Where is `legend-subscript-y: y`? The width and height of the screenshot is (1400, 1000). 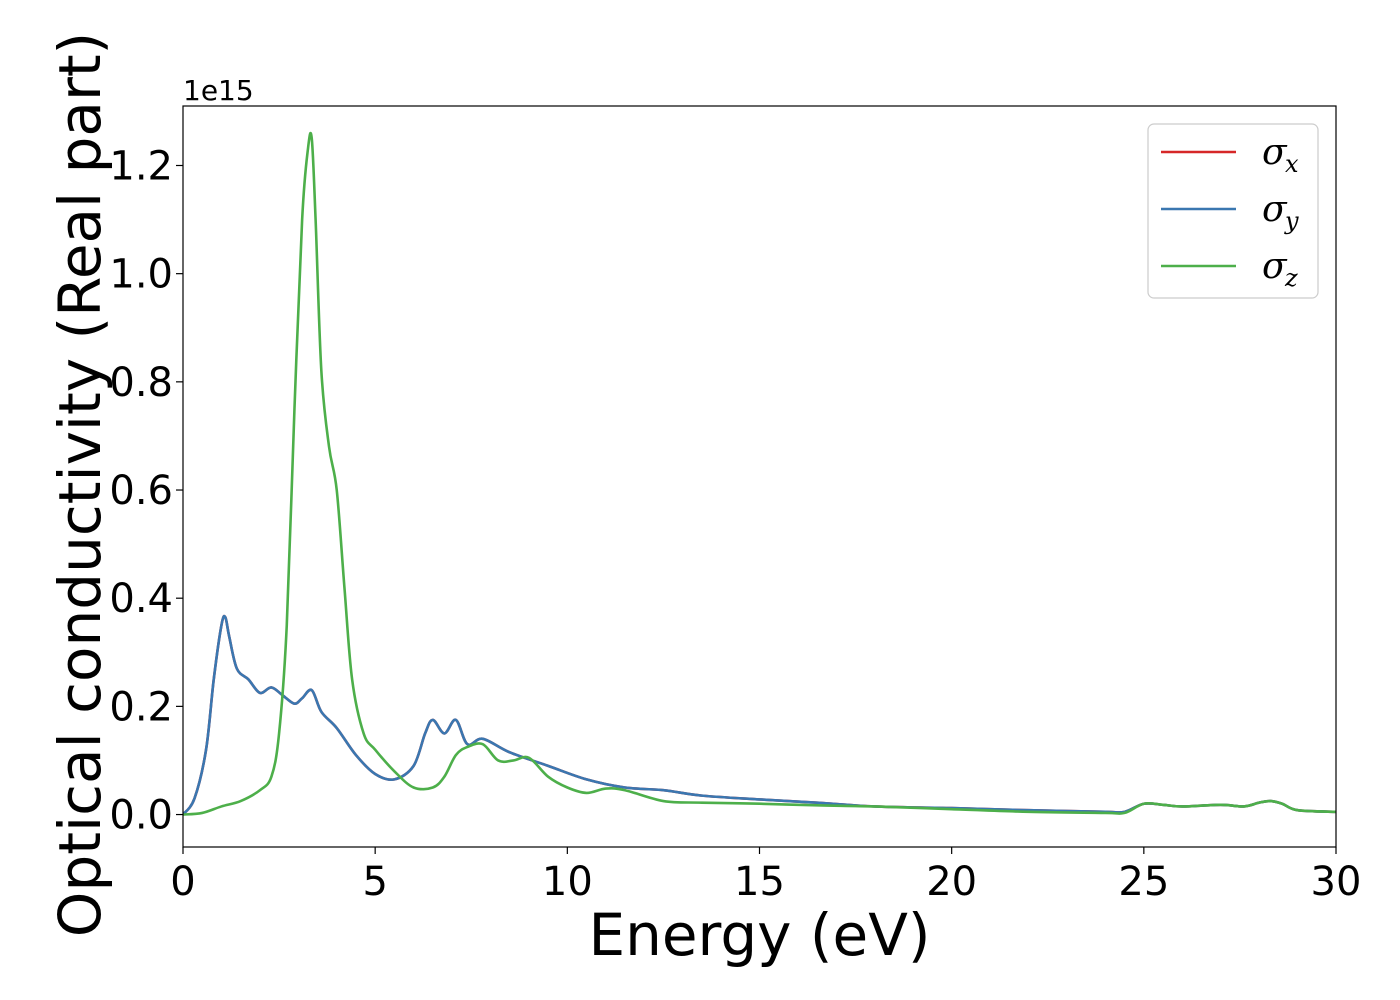
legend-subscript-y: y is located at coordinates (1291, 221).